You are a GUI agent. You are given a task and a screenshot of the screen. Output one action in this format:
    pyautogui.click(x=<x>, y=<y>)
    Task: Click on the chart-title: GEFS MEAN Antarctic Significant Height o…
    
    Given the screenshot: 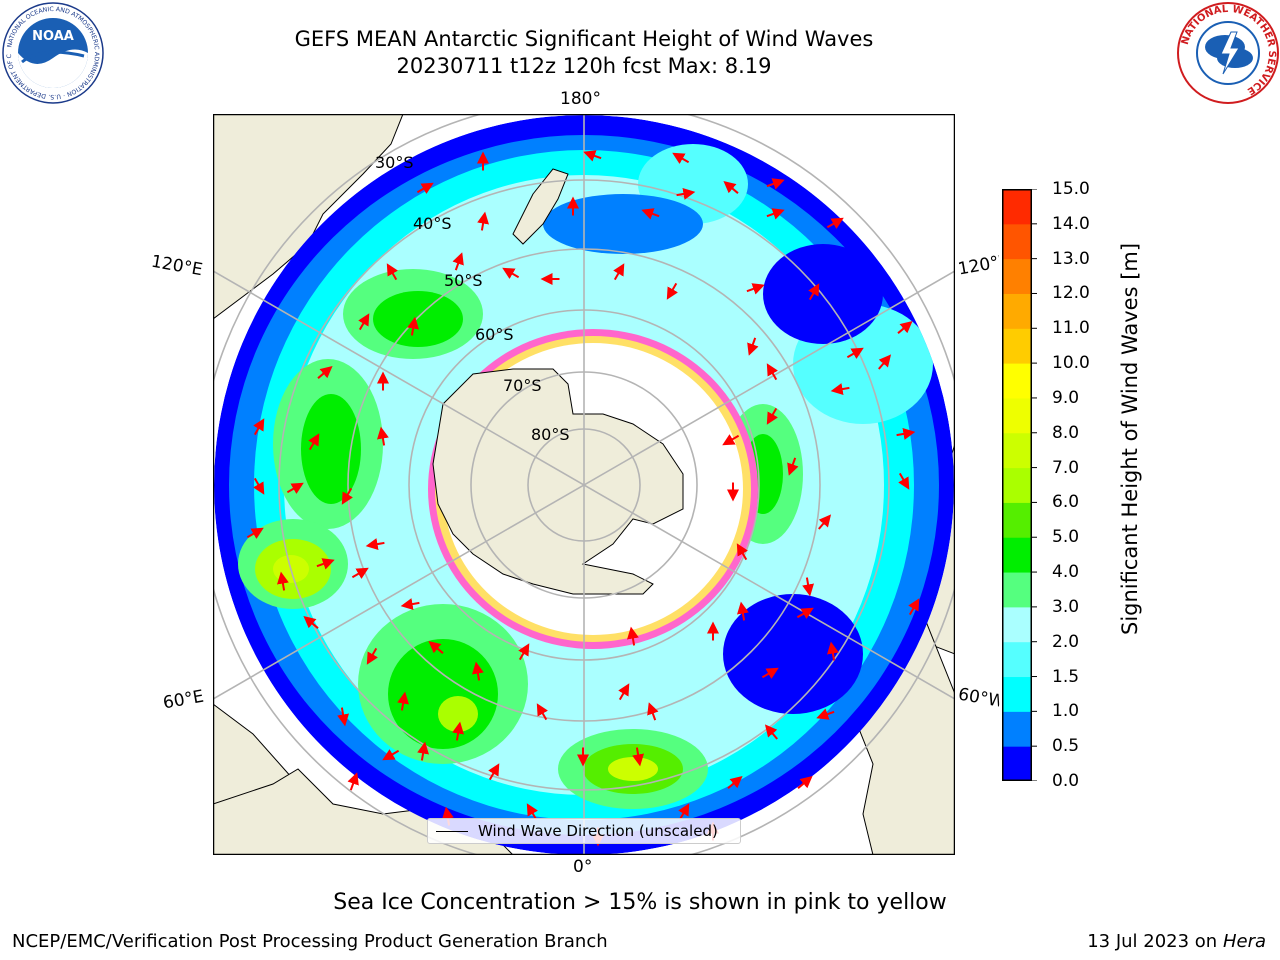 What is the action you would take?
    pyautogui.click(x=584, y=39)
    